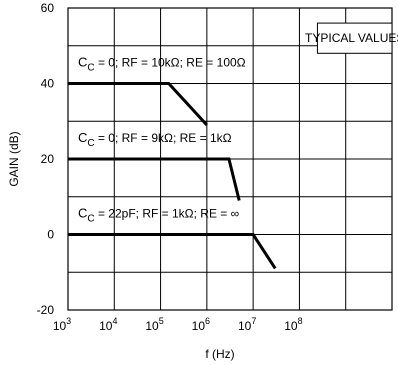  Describe the element at coordinates (155, 139) in the screenshot. I see `series-label-2: CC = 0; RF = 9kΩ; RE = 1kΩ` at that location.